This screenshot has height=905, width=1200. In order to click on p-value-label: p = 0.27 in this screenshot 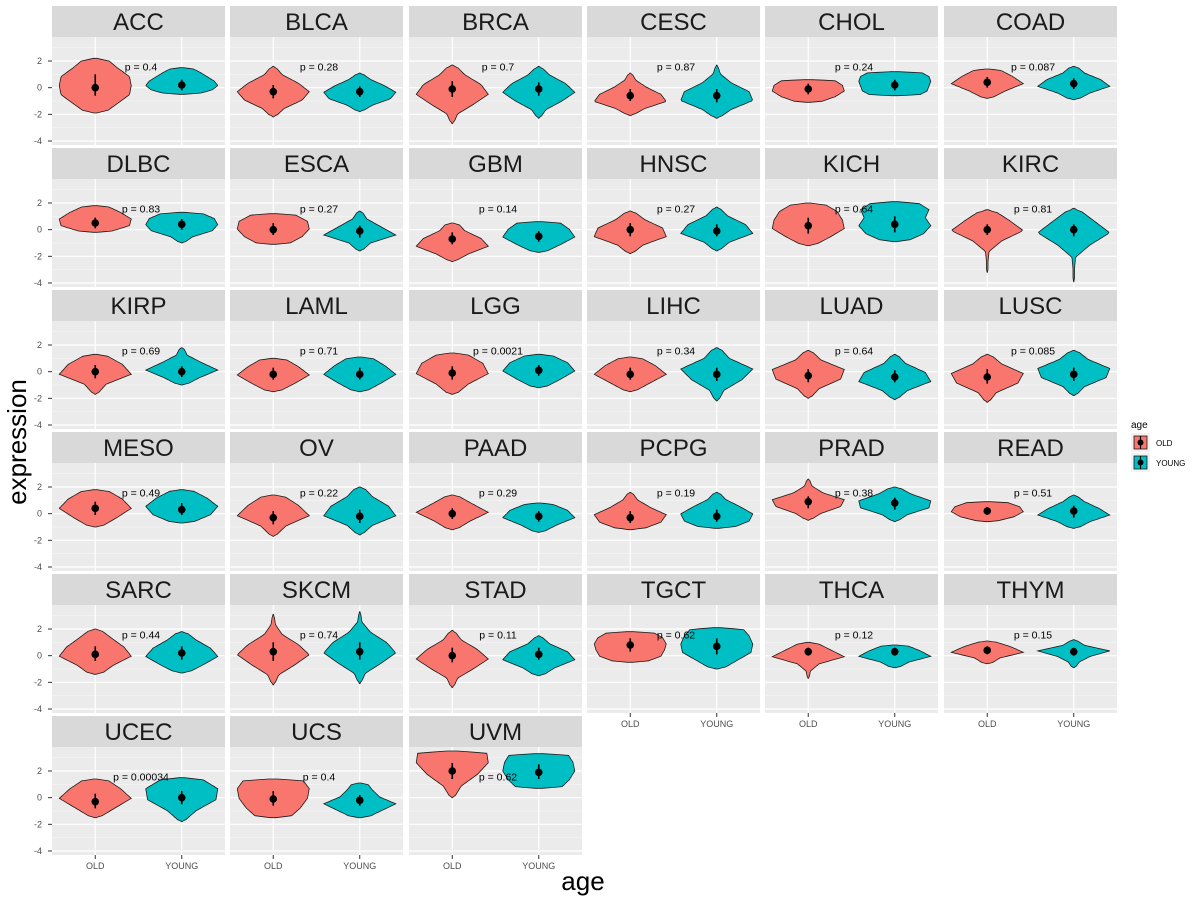, I will do `click(319, 209)`.